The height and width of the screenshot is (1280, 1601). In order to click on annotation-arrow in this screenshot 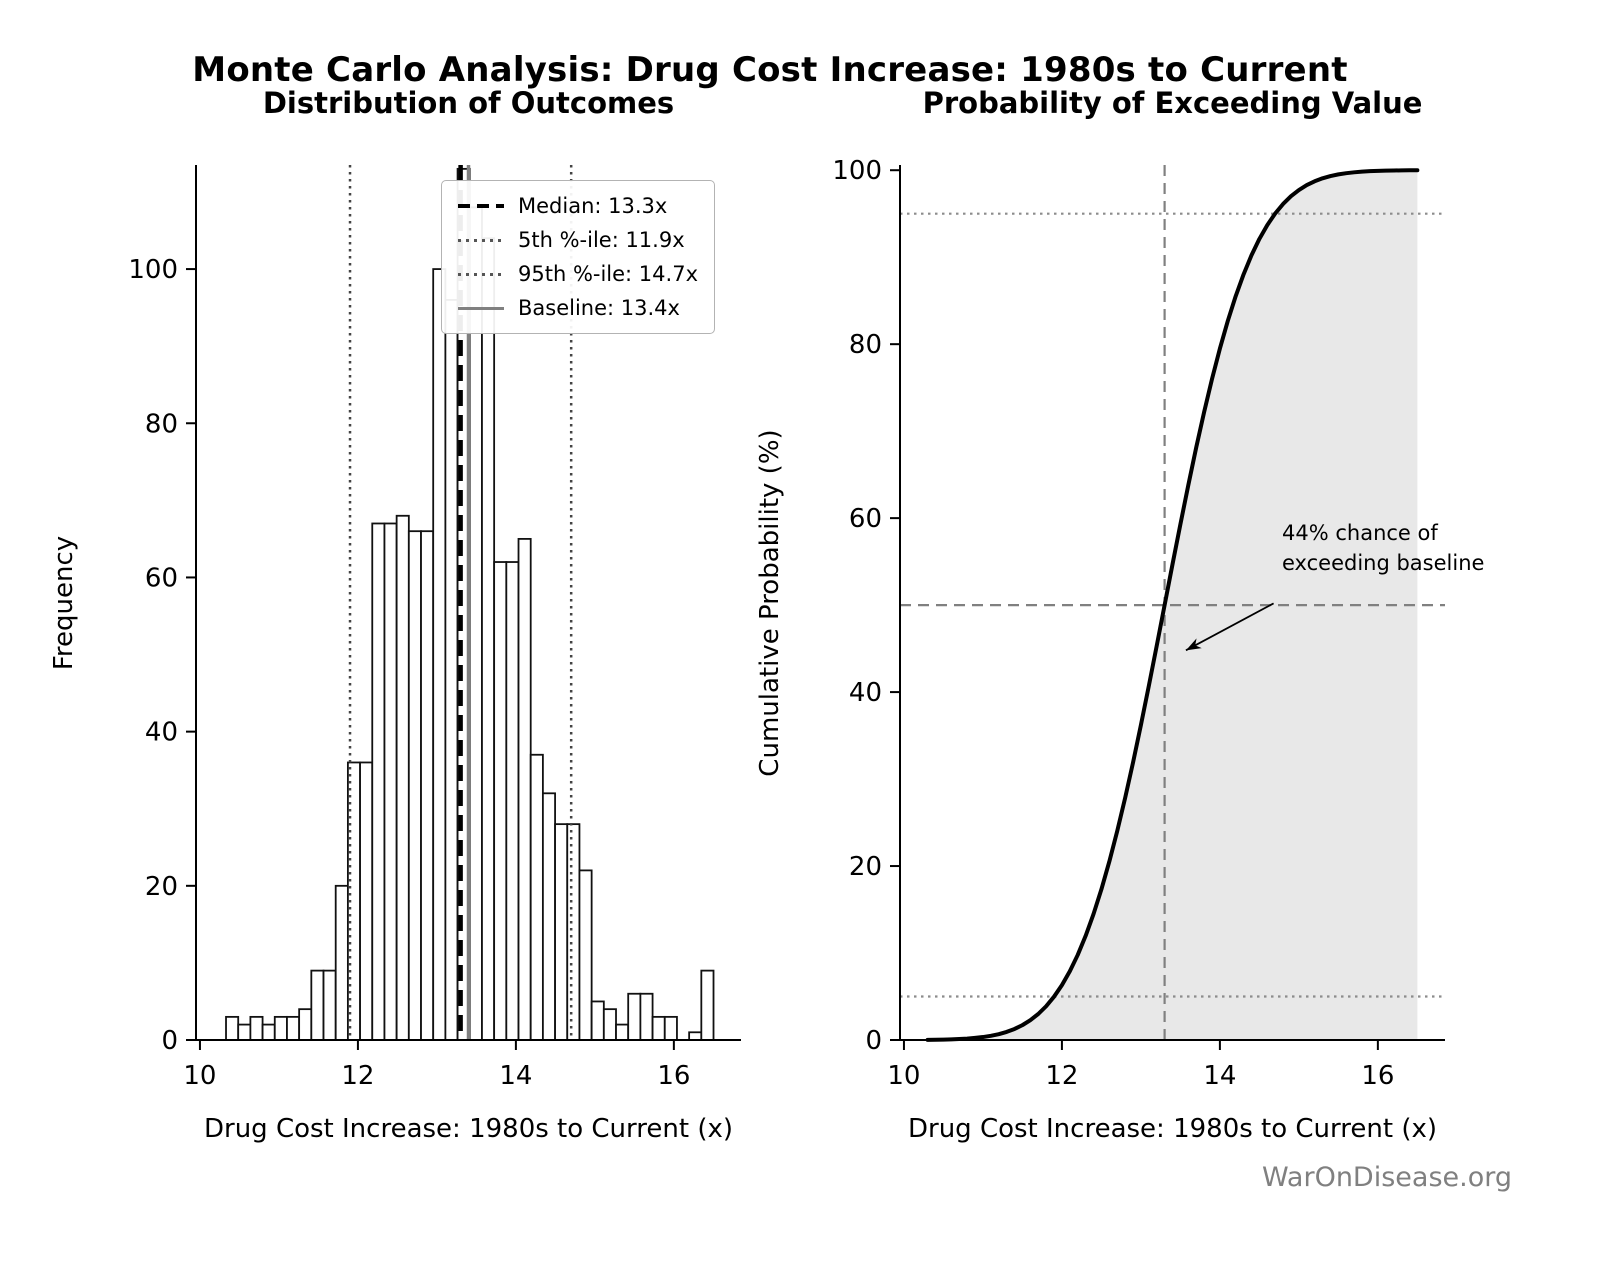, I will do `click(1230, 627)`.